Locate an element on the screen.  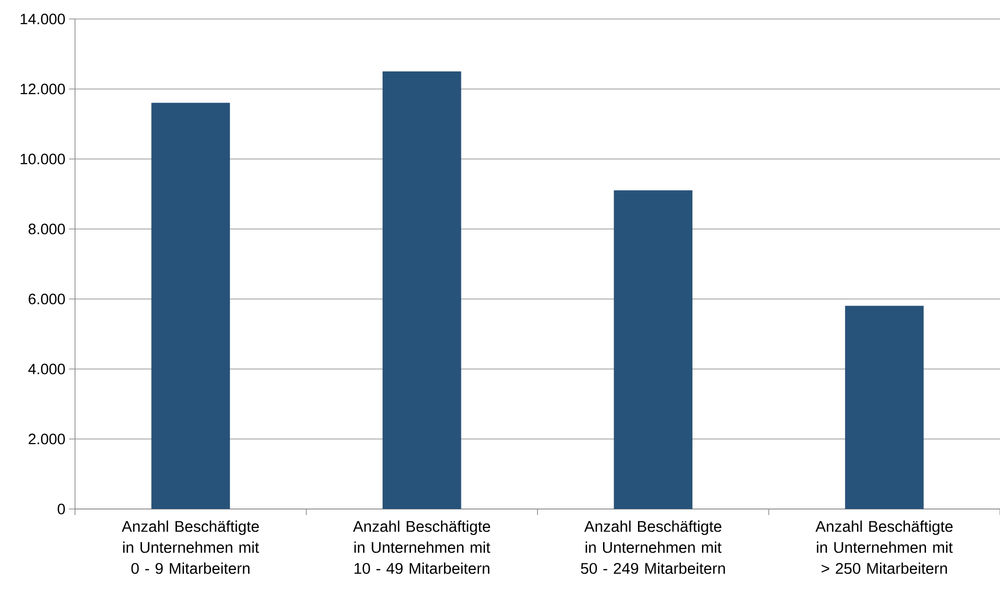
y-tick-label: 2.000 is located at coordinates (46, 439).